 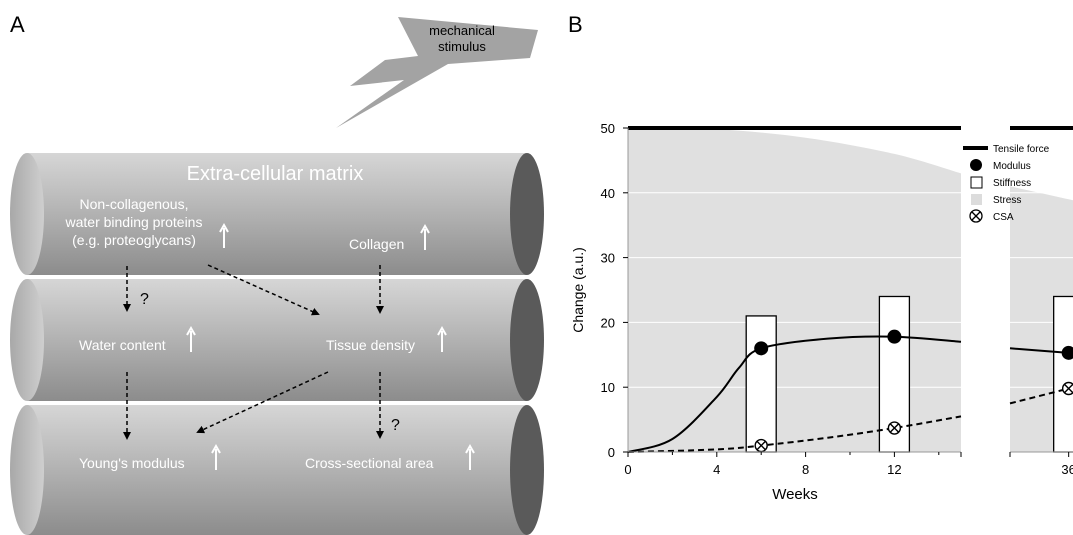 I want to click on stimulus-label-line1: mechanical, so click(x=462, y=30).